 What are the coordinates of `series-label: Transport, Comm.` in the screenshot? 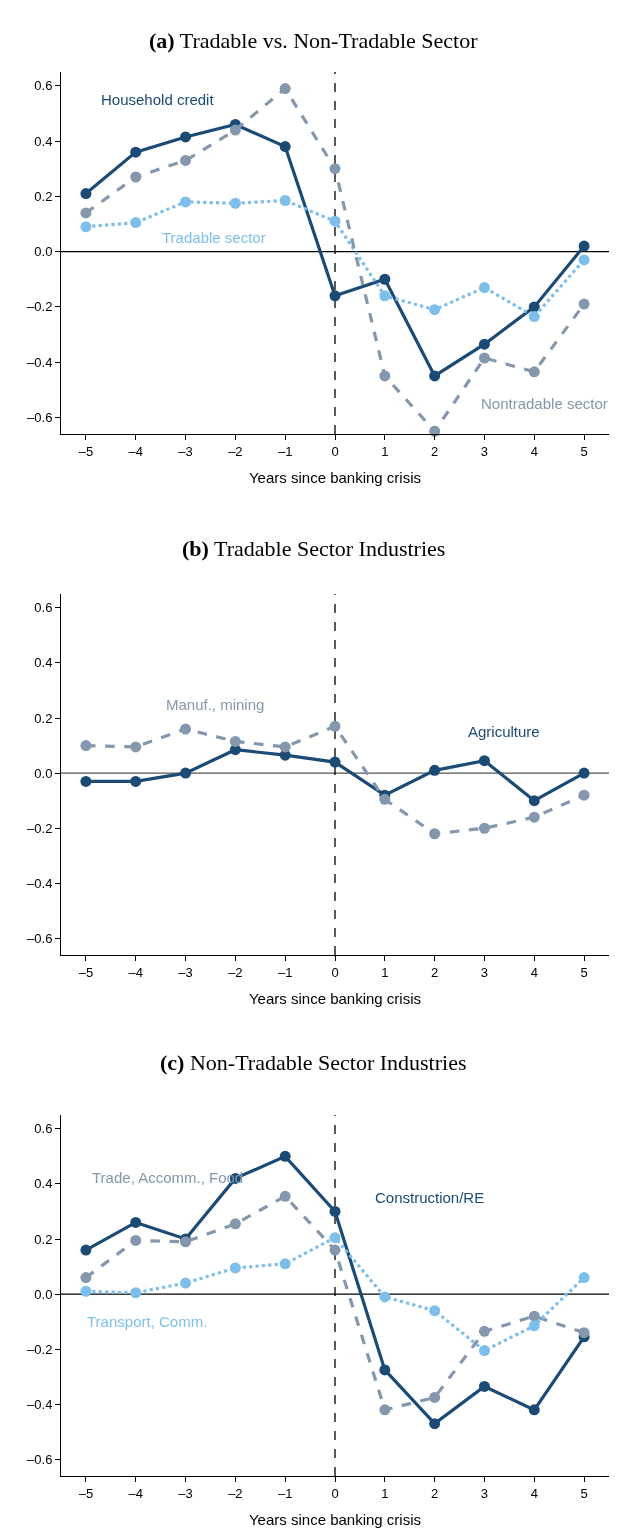 It's located at (147, 1321).